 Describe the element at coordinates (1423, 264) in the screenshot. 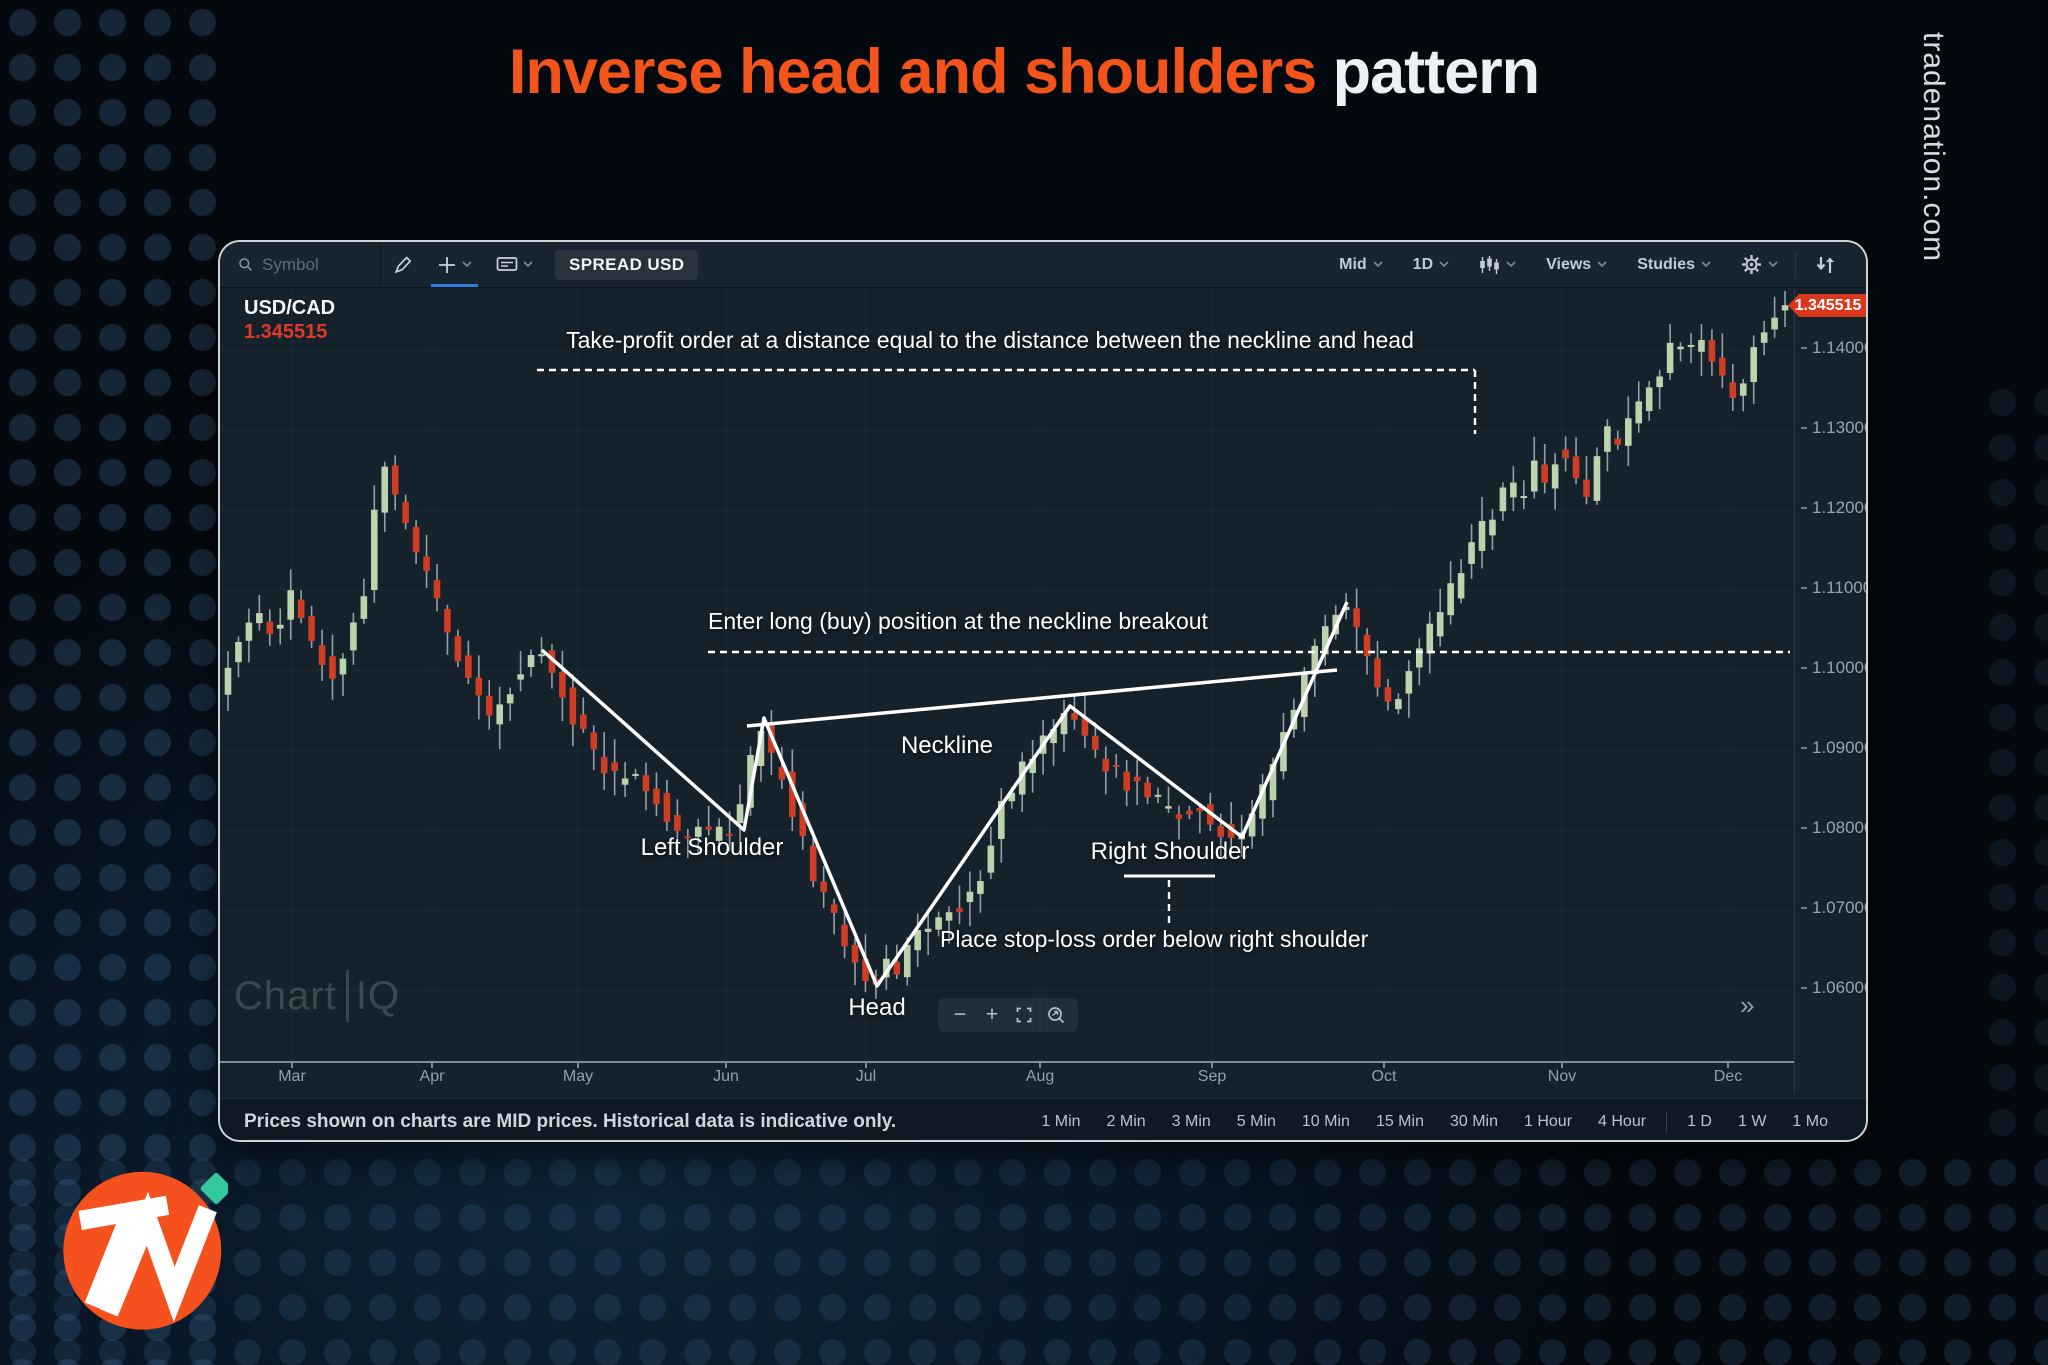

I see `interval-label: 1D` at that location.